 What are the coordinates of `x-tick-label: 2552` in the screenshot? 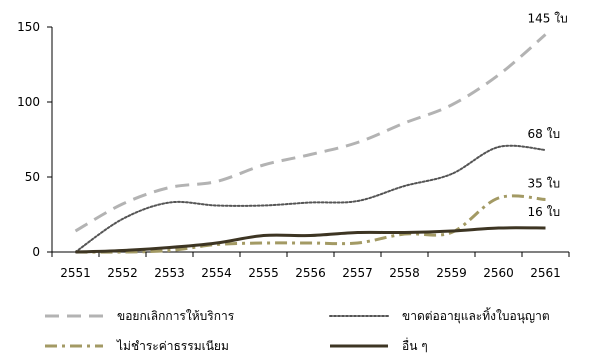 It's located at (122, 273).